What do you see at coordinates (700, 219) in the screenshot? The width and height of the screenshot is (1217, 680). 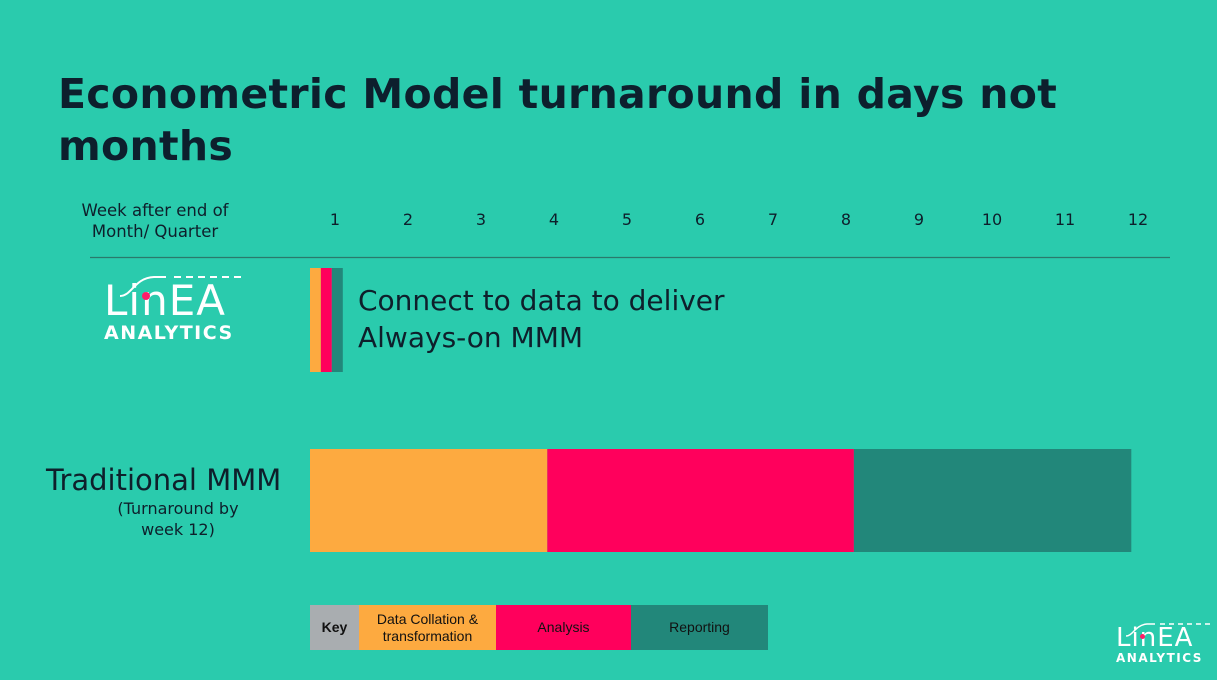 I see `week-tick-6: 6` at bounding box center [700, 219].